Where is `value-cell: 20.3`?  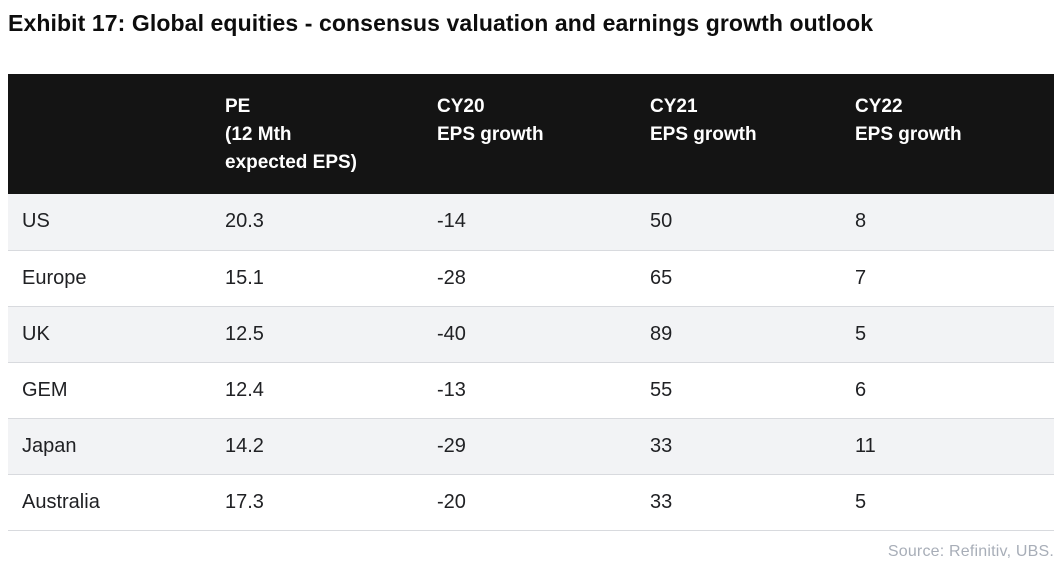
value-cell: 20.3 is located at coordinates (317, 222).